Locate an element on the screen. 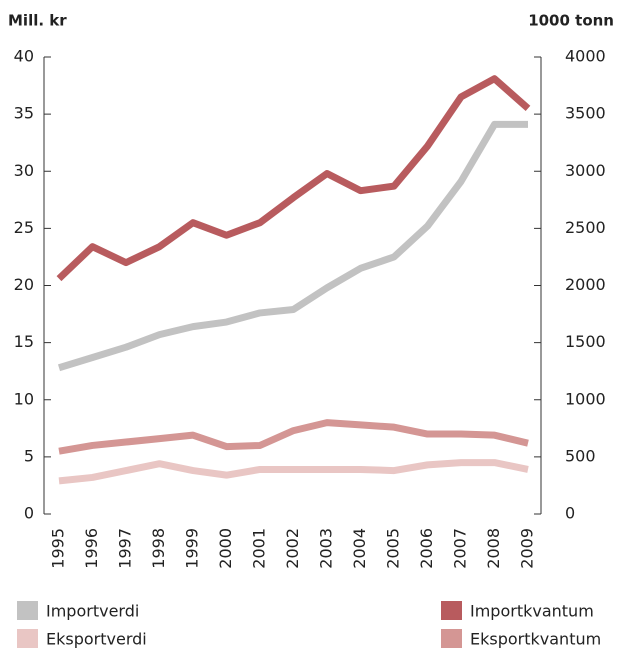  x-tick-label: 1998 is located at coordinates (158, 548).